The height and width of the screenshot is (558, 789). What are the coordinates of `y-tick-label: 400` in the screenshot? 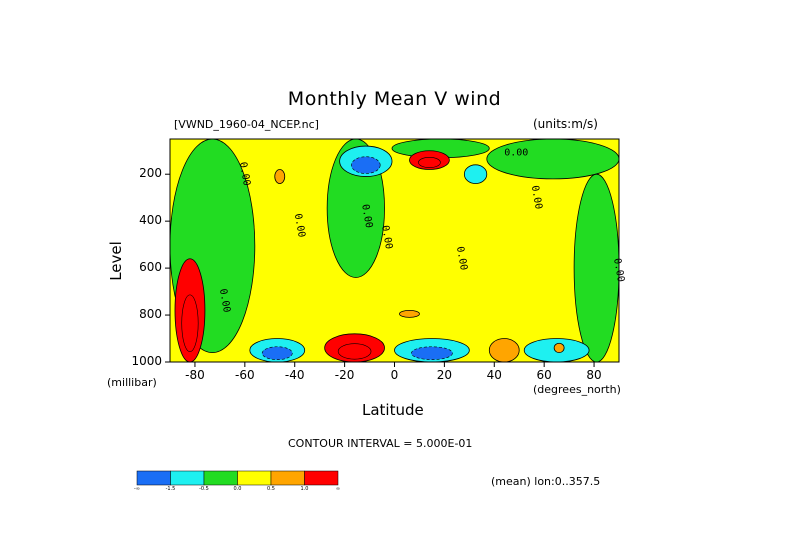 It's located at (150, 220).